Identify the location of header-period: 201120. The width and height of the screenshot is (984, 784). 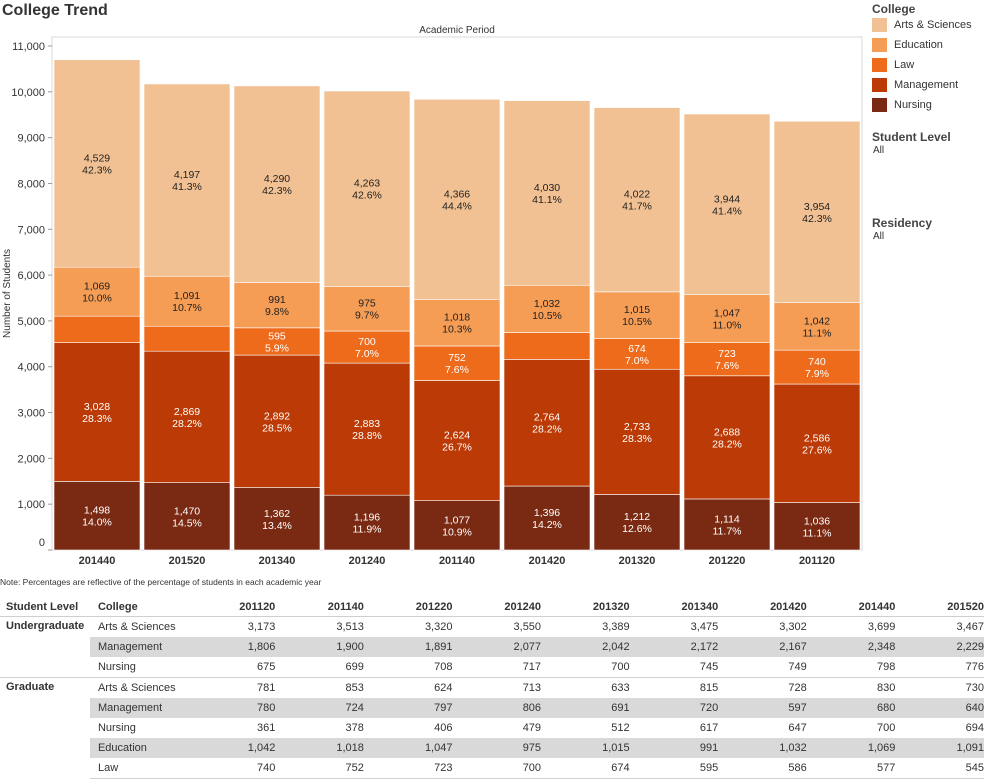
(227, 607).